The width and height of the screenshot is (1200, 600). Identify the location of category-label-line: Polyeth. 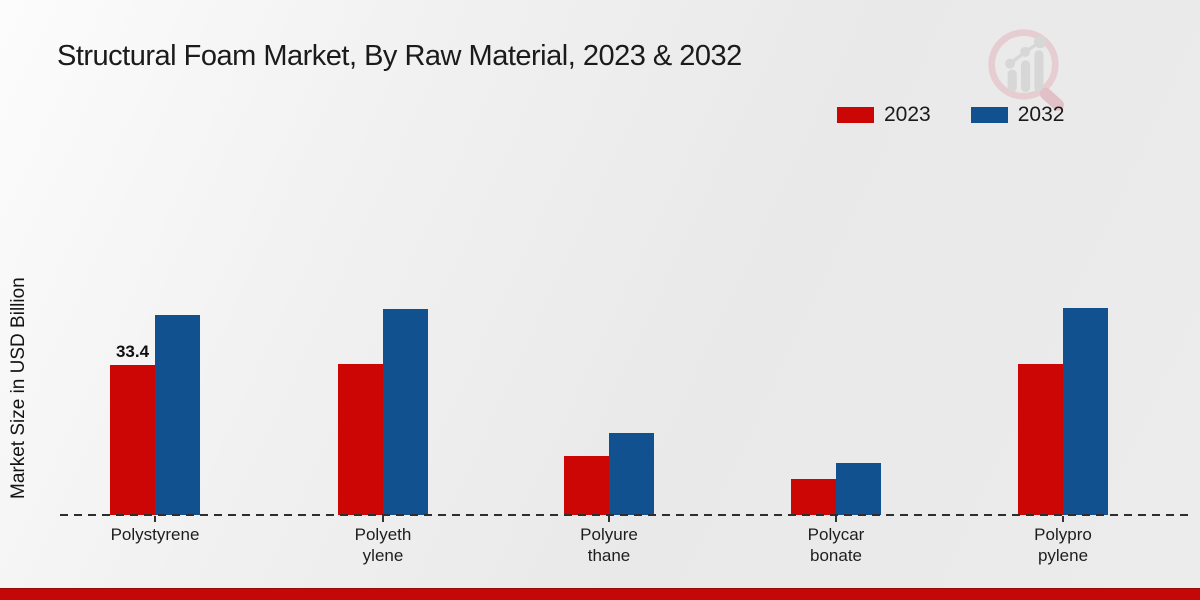
(383, 534).